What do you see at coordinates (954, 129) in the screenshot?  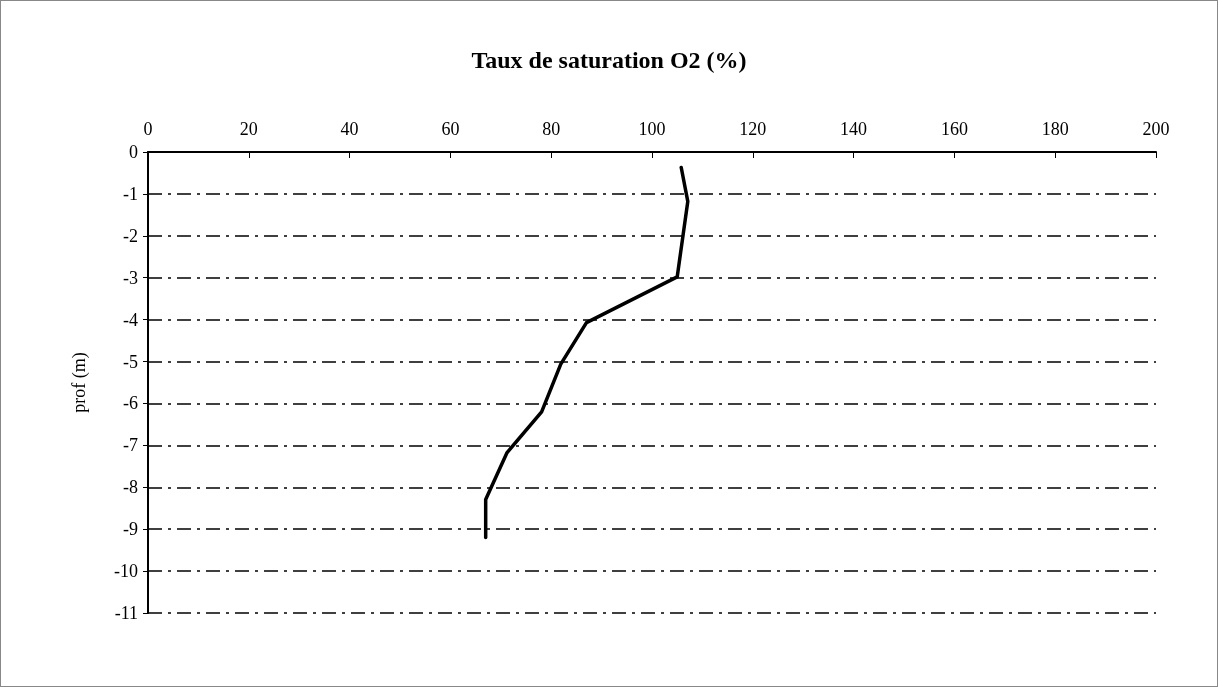 I see `x-tick-label: 160` at bounding box center [954, 129].